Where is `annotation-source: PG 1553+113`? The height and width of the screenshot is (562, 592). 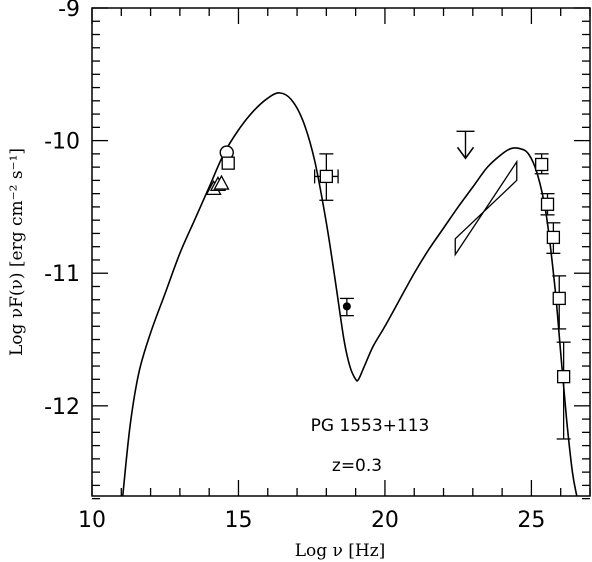
annotation-source: PG 1553+113 is located at coordinates (370, 426).